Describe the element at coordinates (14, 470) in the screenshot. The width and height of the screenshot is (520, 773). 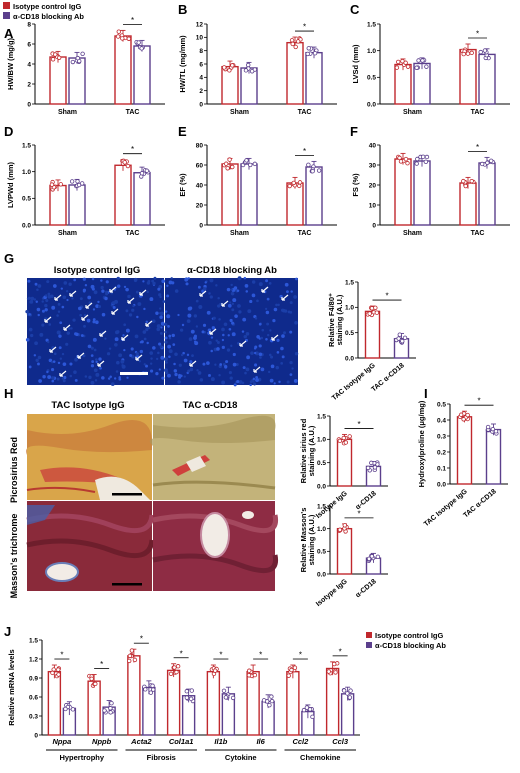
I see `panel-h-row-top-label: Picrosirius Red` at that location.